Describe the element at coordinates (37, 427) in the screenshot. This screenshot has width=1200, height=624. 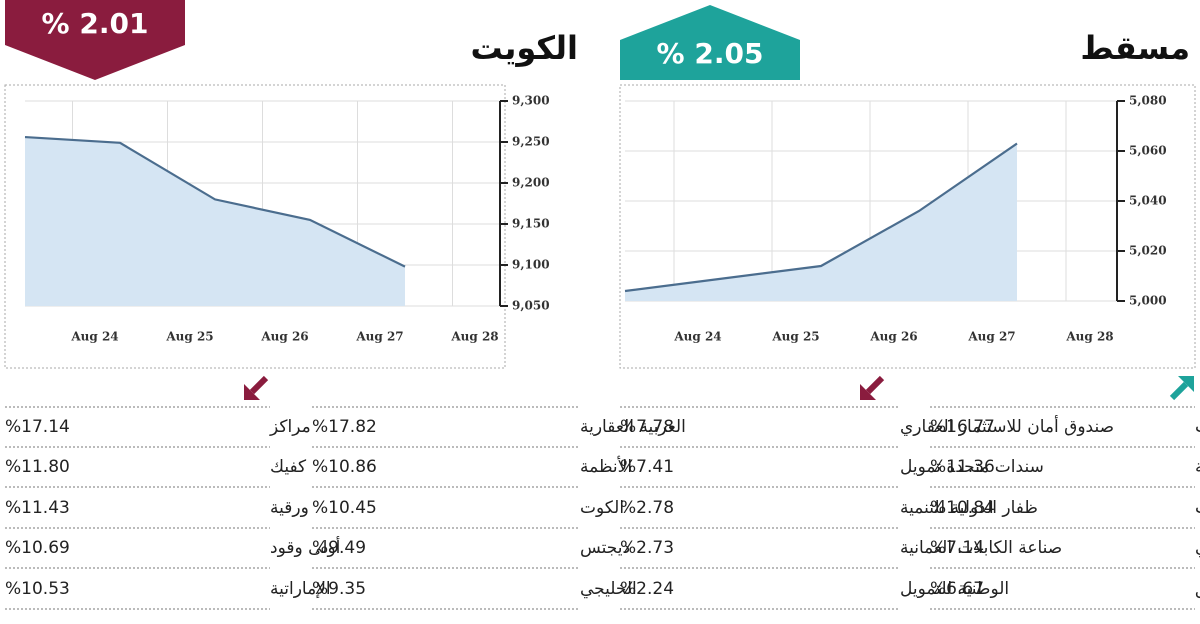
I see `change-value: %17.14` at that location.